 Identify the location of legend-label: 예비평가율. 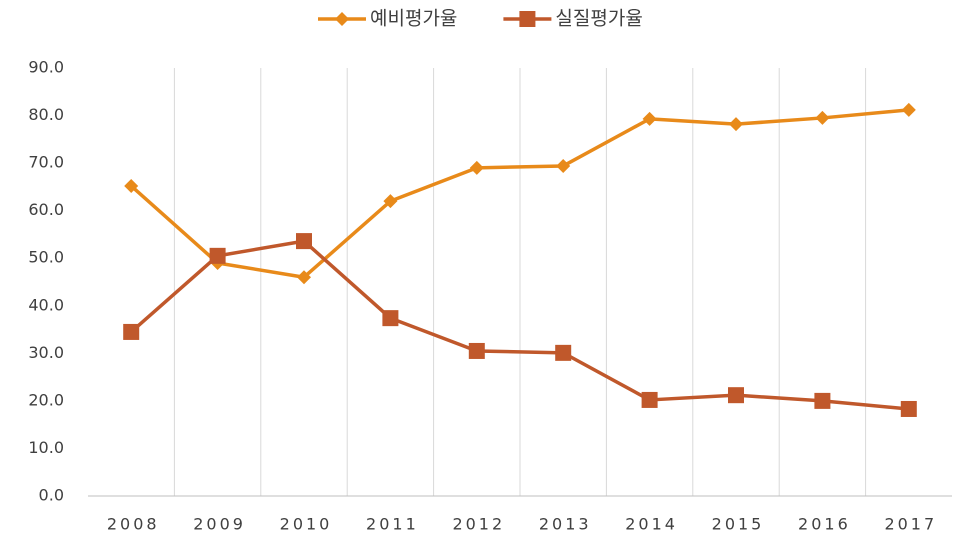
(413, 19).